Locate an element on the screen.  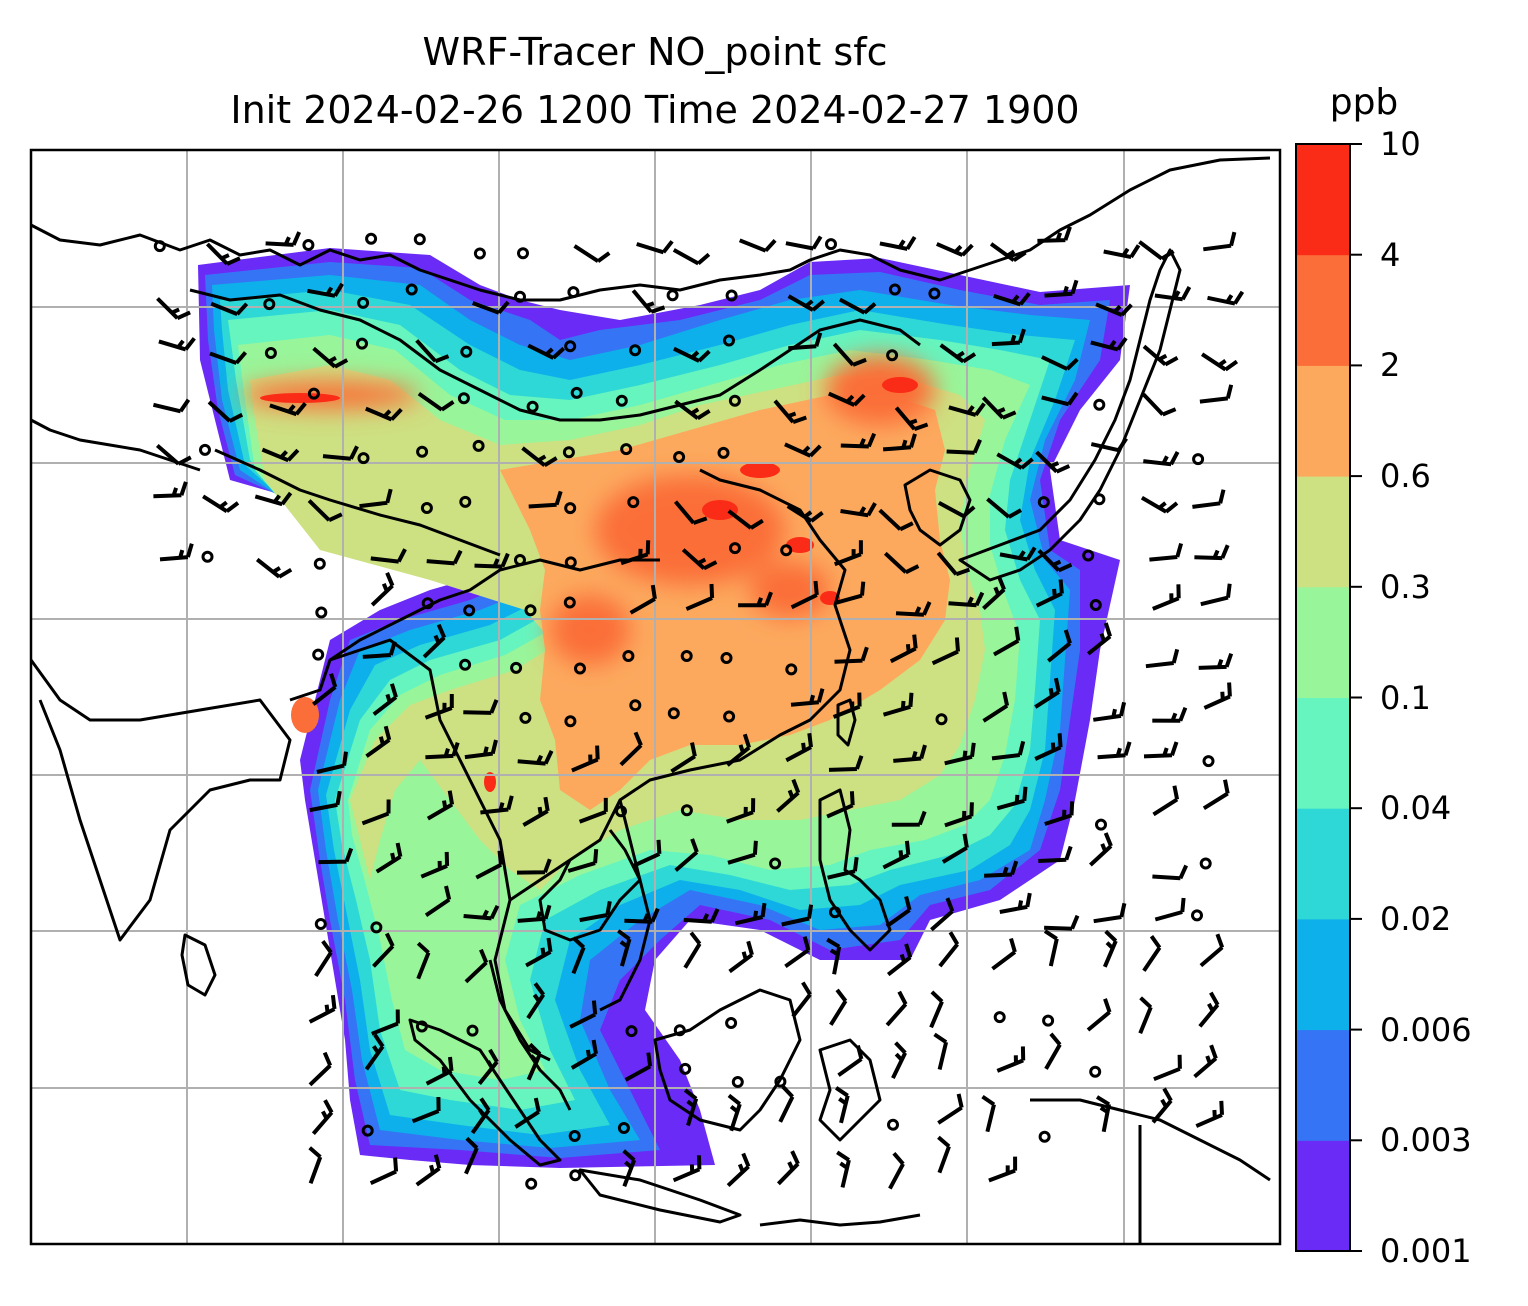
coast-indochina is located at coordinates (680, 685).